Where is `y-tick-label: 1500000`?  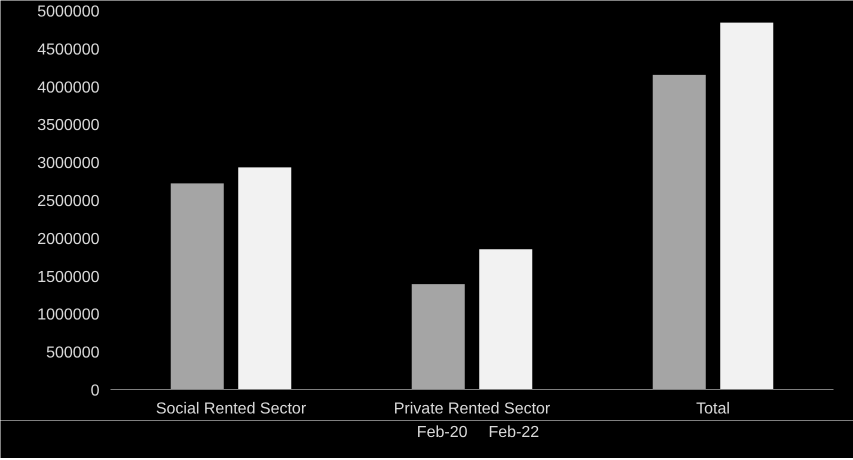
y-tick-label: 1500000 is located at coordinates (68, 277).